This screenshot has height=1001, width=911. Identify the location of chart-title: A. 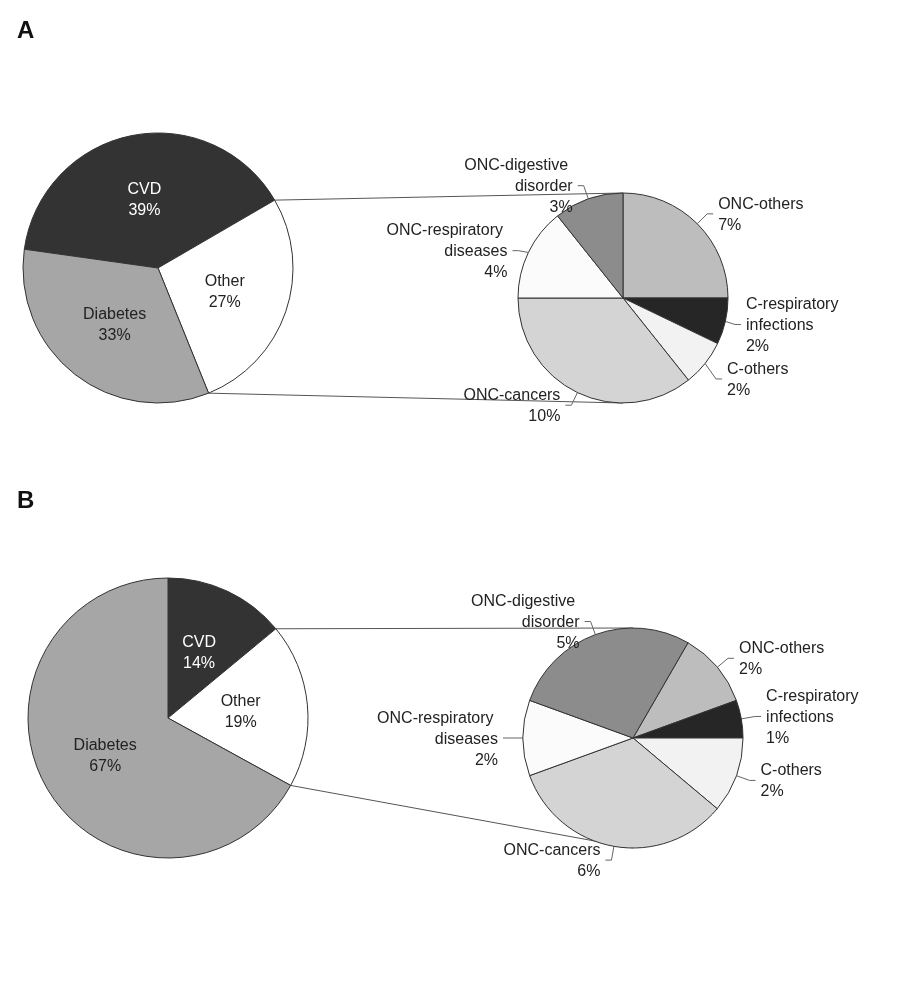
(26, 29).